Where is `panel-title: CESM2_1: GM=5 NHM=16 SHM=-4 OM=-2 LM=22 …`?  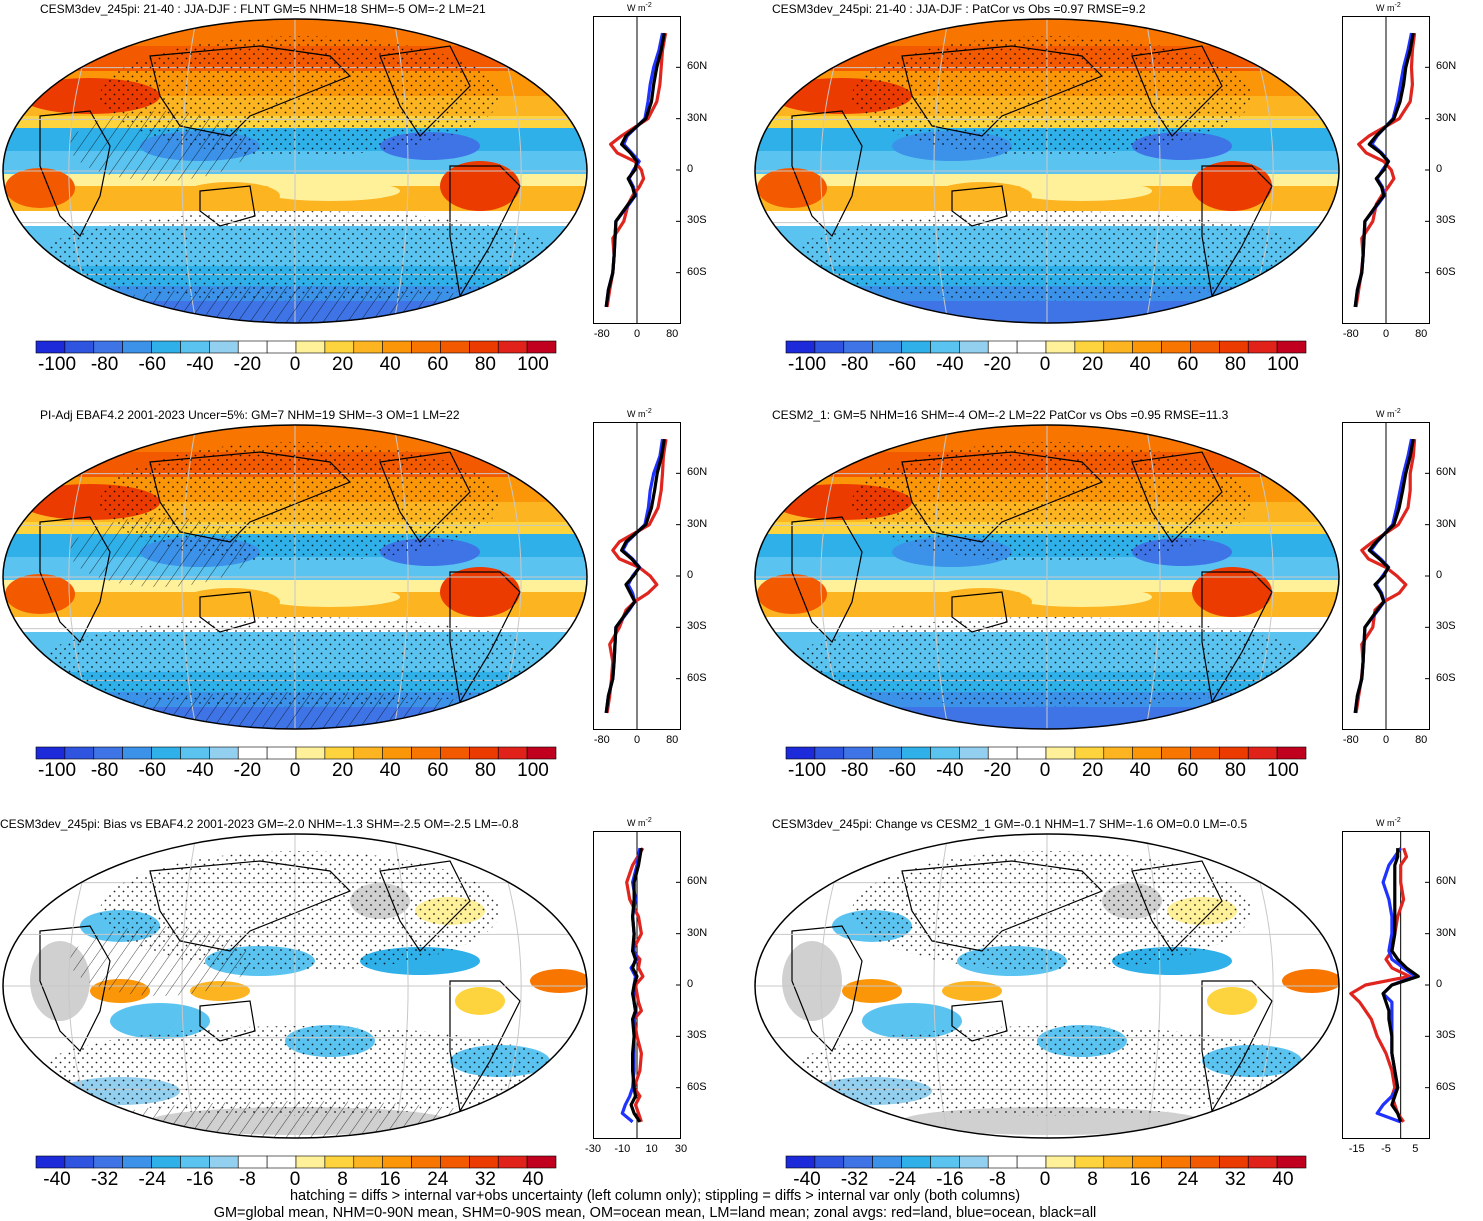
panel-title: CESM2_1: GM=5 NHM=16 SHM=-4 OM=-2 LM=22 … is located at coordinates (1000, 415).